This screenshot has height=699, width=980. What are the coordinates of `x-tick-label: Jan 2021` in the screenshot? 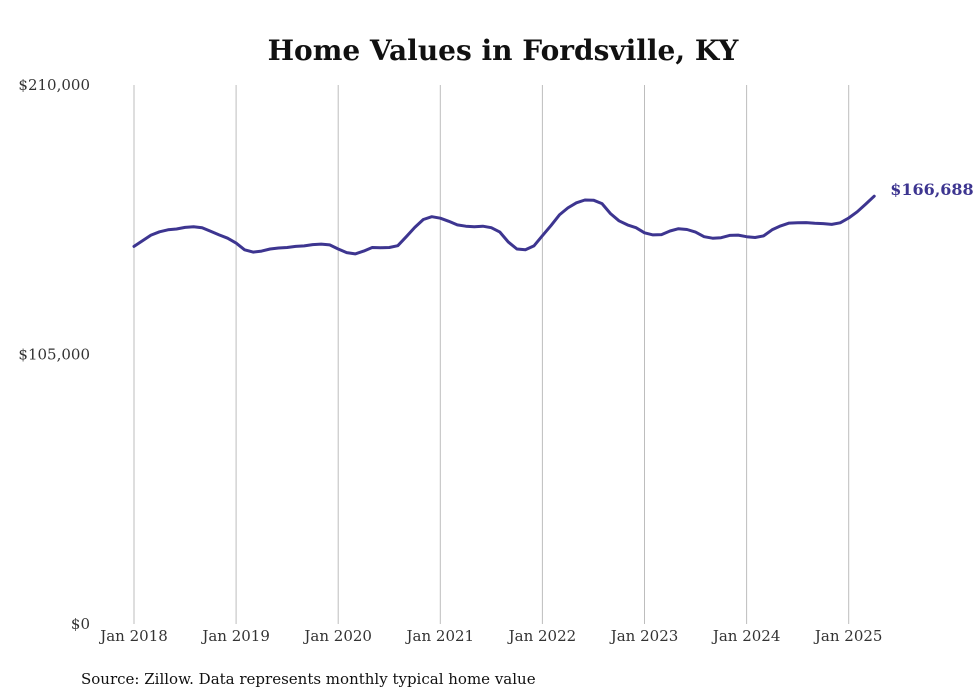 It's located at (440, 636).